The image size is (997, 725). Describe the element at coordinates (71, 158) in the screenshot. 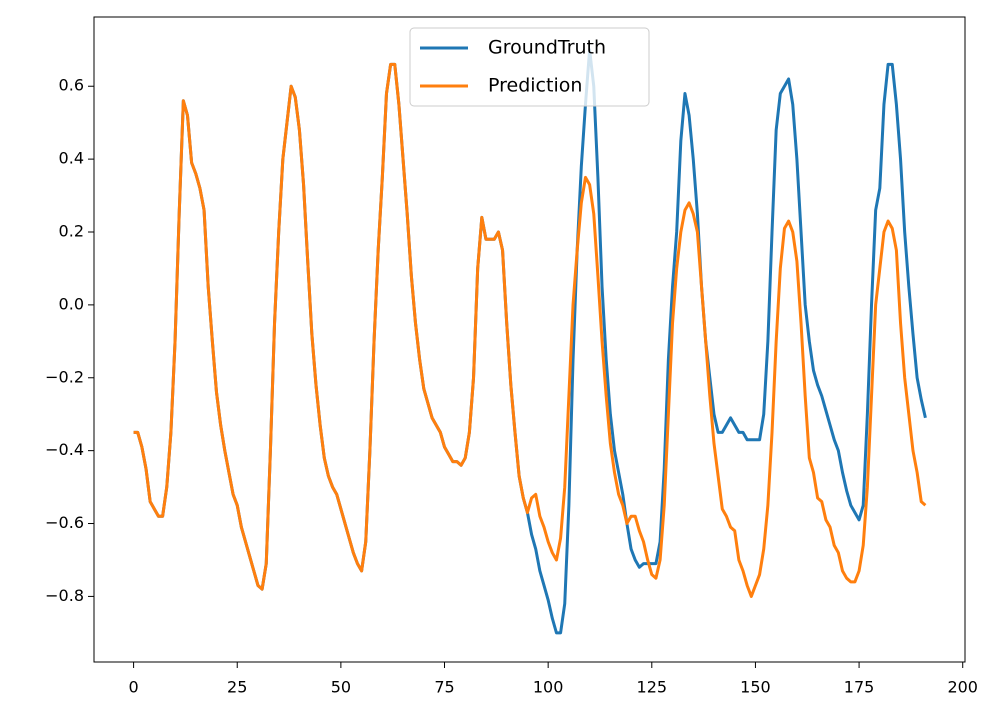

I see `y-tick-label: 0.4` at that location.